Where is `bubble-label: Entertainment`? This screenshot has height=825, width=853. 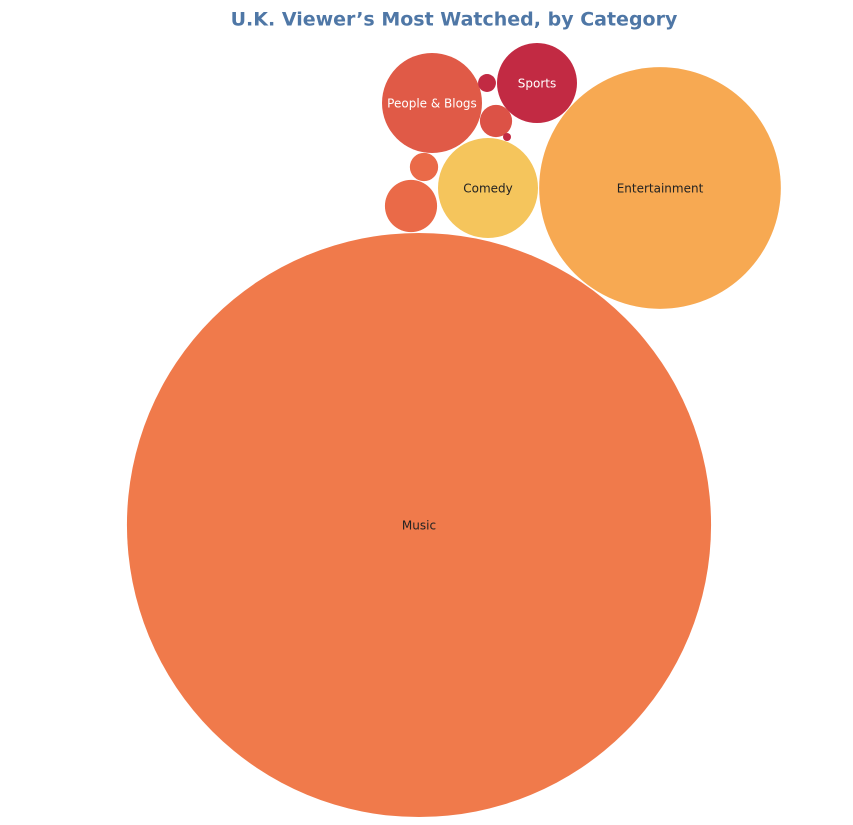
bubble-label: Entertainment is located at coordinates (660, 189).